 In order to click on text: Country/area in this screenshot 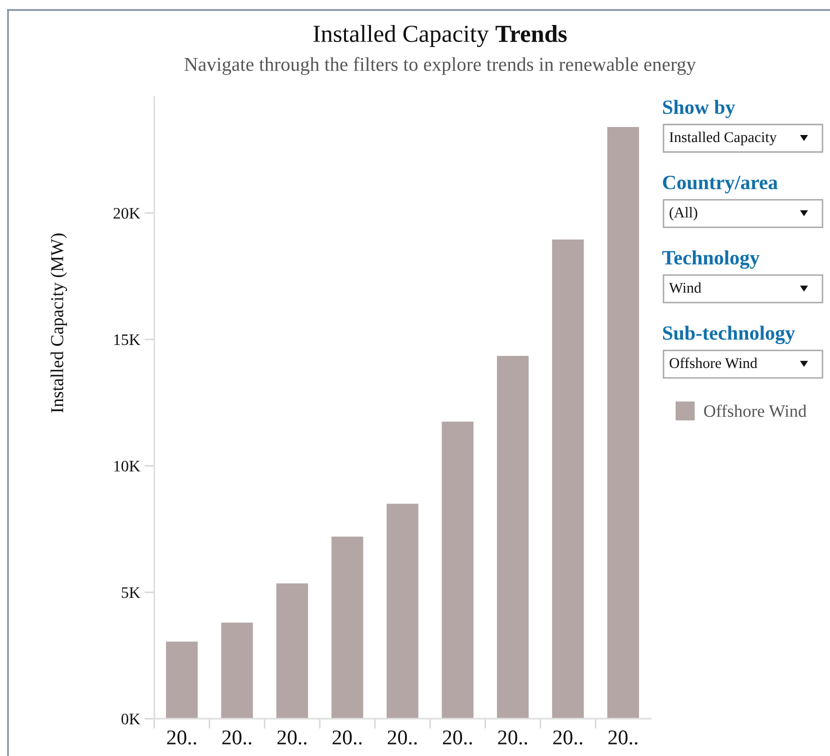, I will do `click(720, 185)`.